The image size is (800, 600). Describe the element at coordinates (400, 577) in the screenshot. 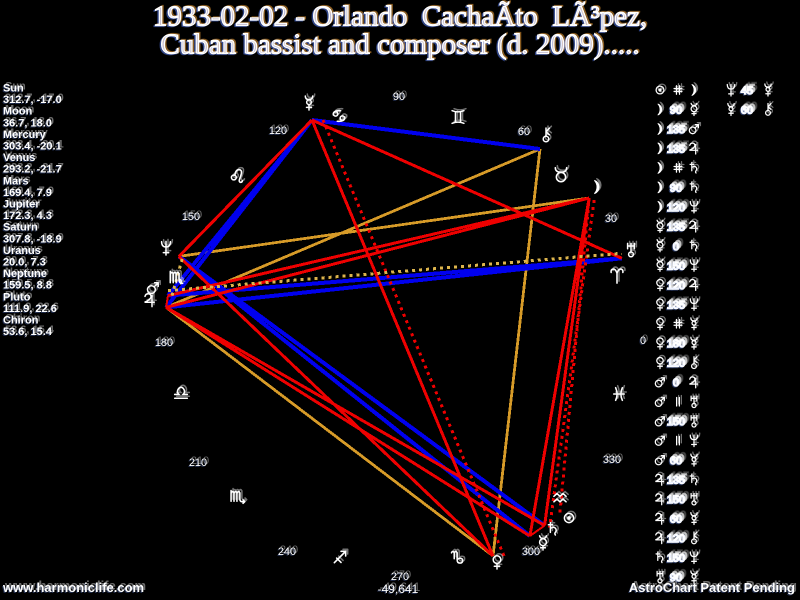

I see `svg-text: 270` at that location.